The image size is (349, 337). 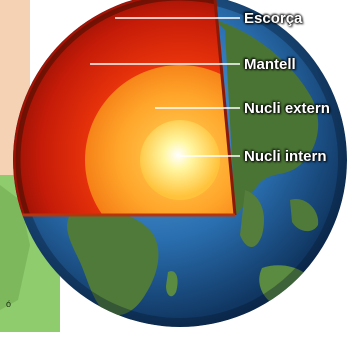 I want to click on land-madagascar, so click(x=172, y=284).